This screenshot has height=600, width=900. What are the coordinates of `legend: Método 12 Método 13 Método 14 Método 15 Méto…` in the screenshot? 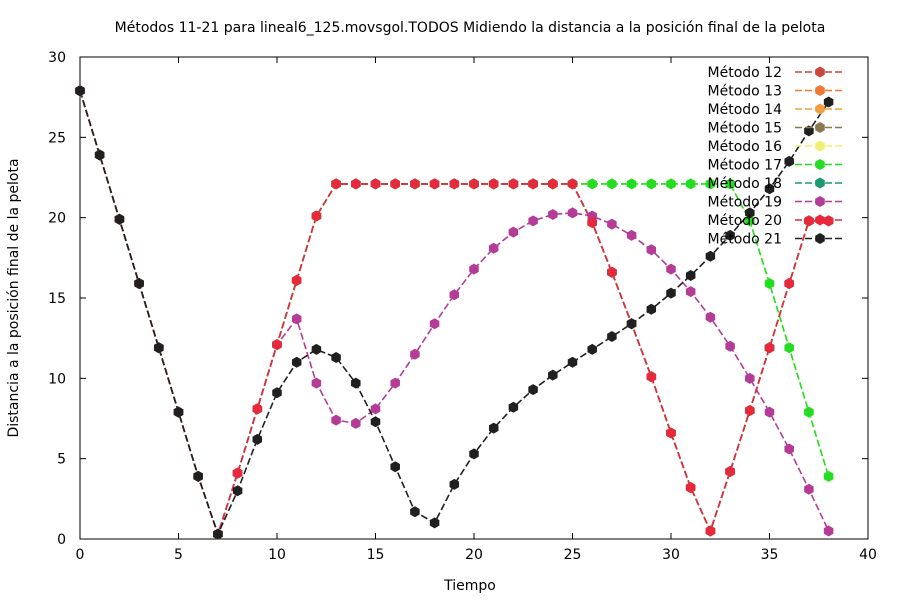 It's located at (776, 156).